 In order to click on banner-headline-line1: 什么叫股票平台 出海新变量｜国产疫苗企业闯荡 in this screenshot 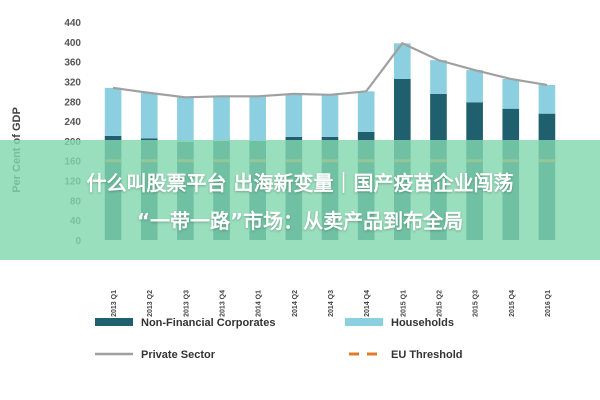, I will do `click(300, 183)`.